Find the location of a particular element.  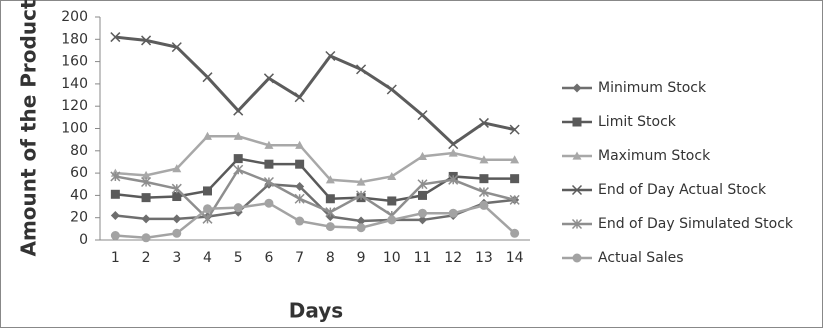

y-tick-label: 40 is located at coordinates (79, 195).